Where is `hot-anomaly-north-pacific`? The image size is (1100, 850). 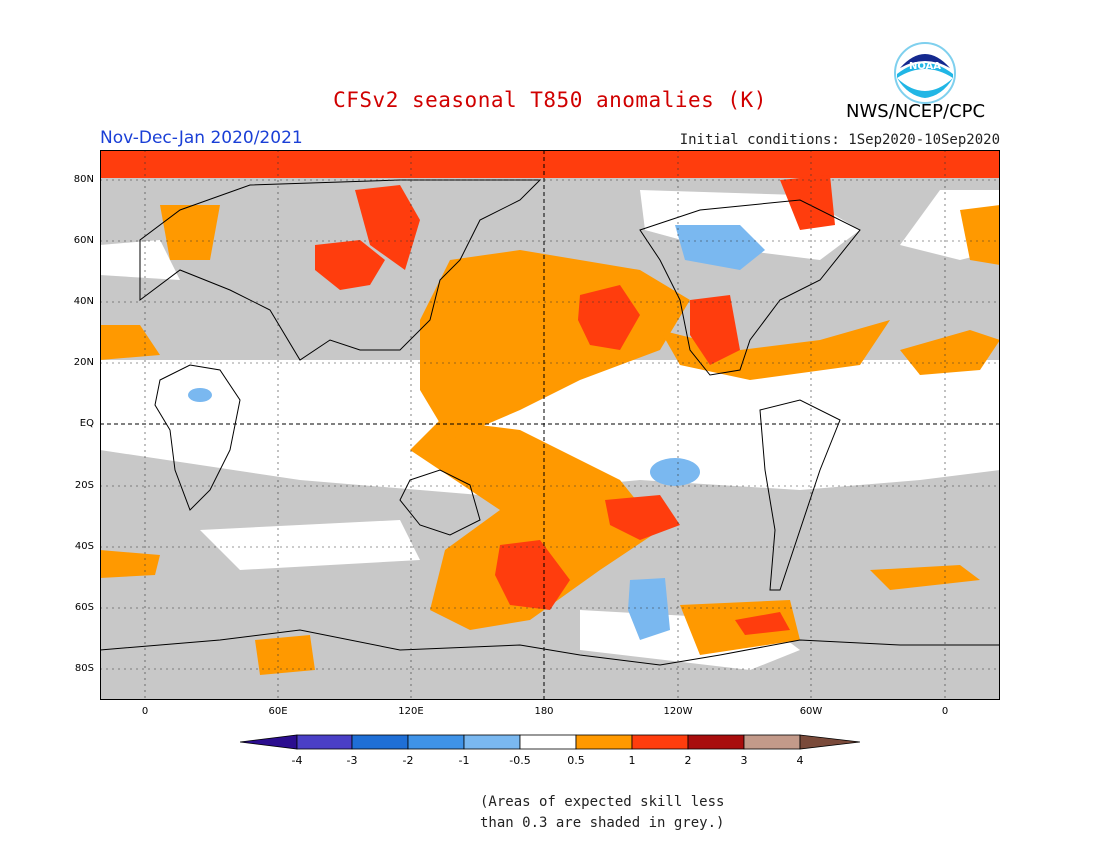 hot-anomaly-north-pacific is located at coordinates (609, 317).